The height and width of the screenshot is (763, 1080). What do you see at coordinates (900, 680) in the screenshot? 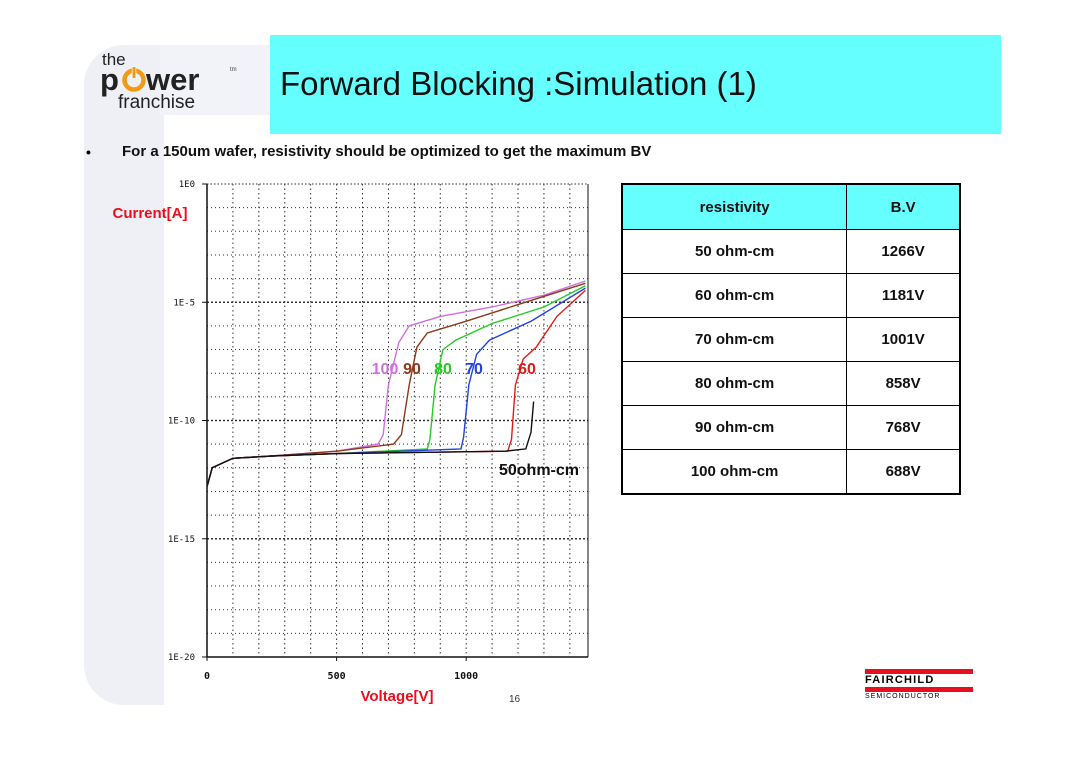
I see `fairchild-logo-name: FAIRCHILD` at bounding box center [900, 680].